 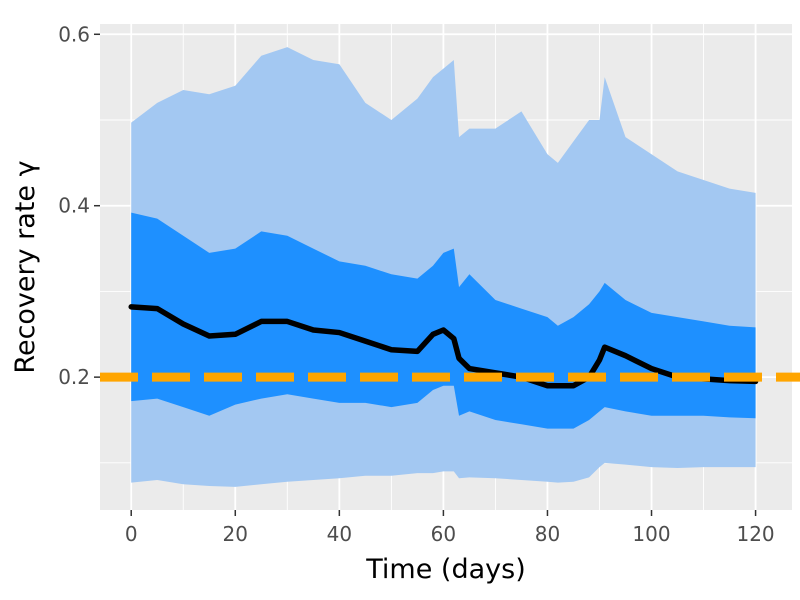 I want to click on x-tick-label: 80, so click(x=547, y=534).